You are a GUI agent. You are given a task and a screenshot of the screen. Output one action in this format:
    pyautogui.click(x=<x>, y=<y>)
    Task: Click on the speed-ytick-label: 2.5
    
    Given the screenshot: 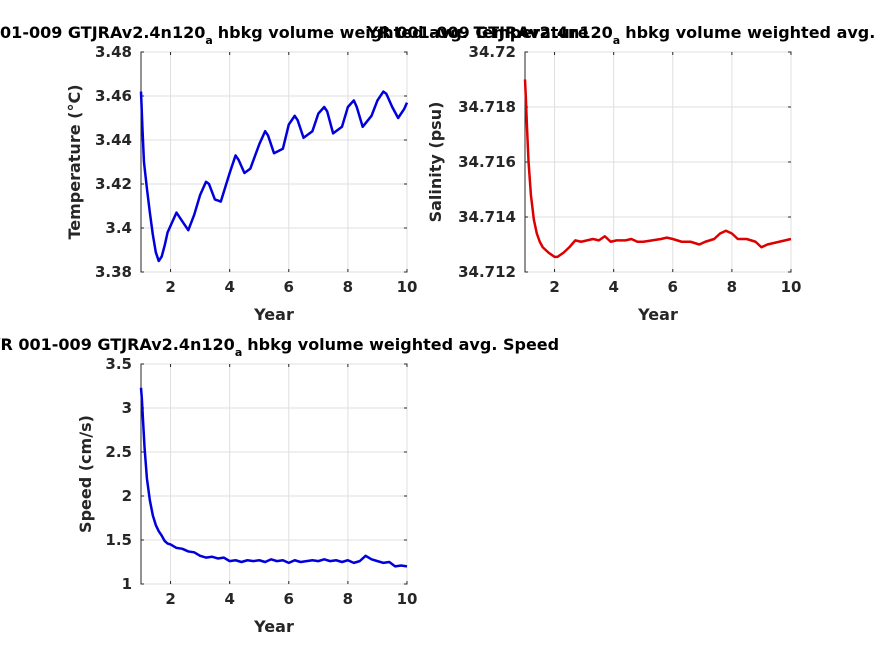 What is the action you would take?
    pyautogui.click(x=118, y=452)
    